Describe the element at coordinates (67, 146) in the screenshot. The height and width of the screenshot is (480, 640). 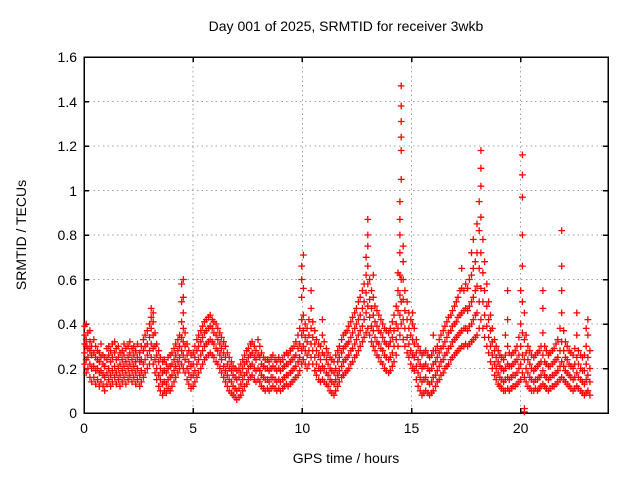
I see `y-tick-label: 1.2` at that location.